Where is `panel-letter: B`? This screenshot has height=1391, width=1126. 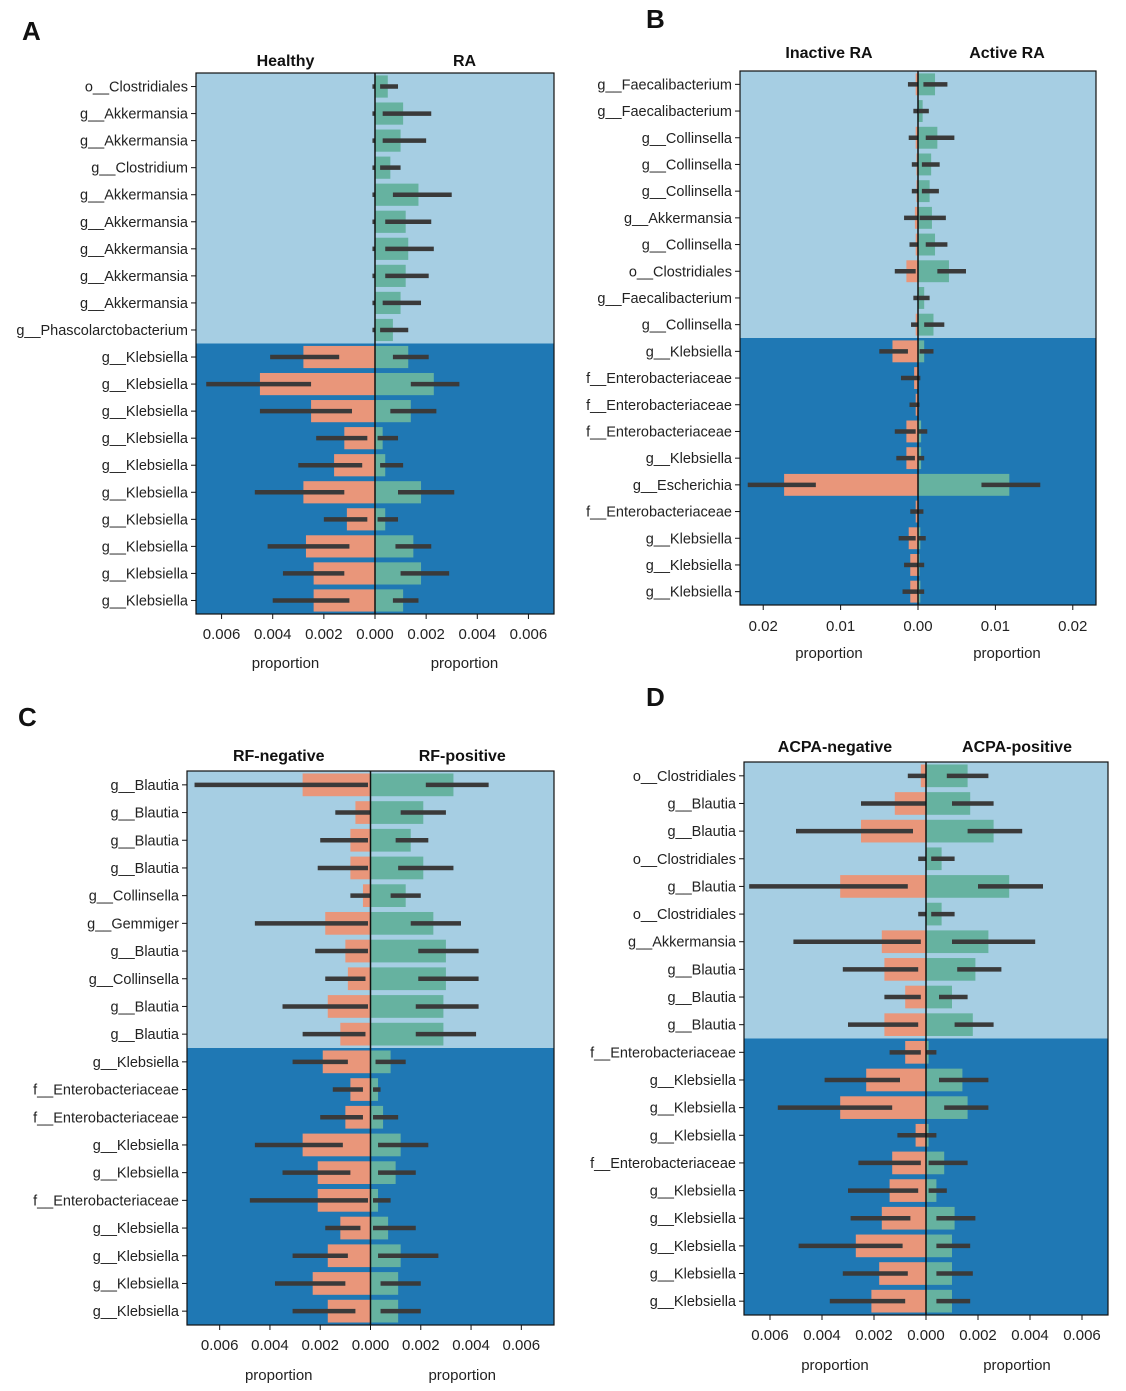
panel-letter: B is located at coordinates (655, 19).